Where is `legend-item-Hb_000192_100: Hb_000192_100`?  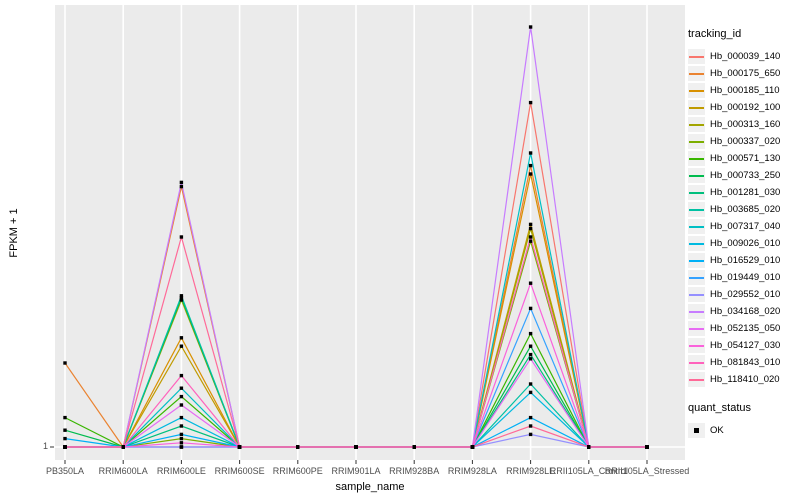
legend-item-Hb_000192_100: Hb_000192_100 is located at coordinates (743, 107).